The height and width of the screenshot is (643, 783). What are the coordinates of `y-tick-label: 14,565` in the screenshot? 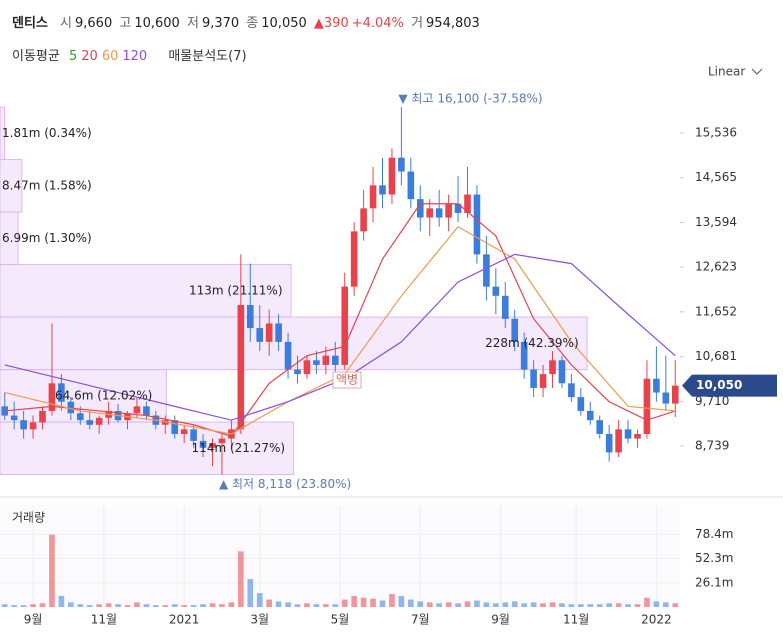 It's located at (716, 177).